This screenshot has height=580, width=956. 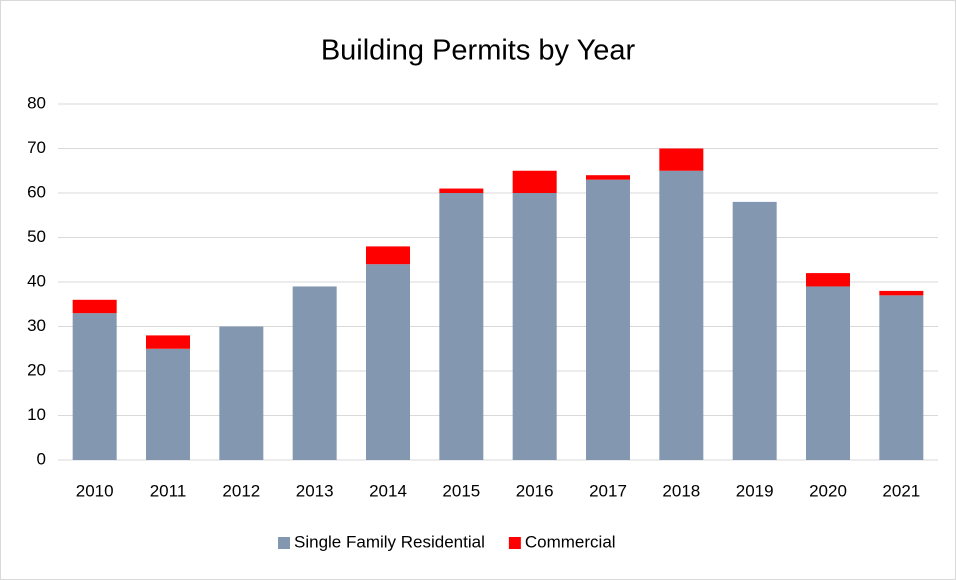 I want to click on x-tick-label: 2019, so click(x=755, y=490).